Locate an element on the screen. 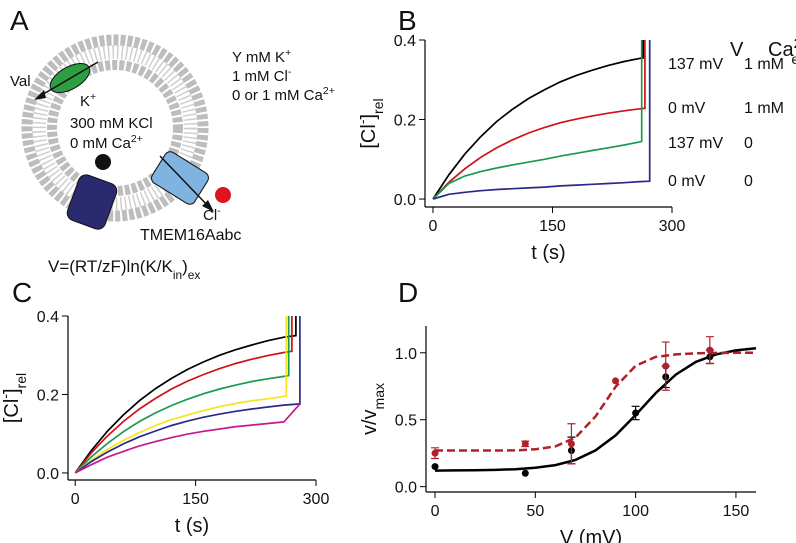 Image resolution: width=796 pixels, height=543 pixels. valinomycin-axis is located at coordinates (69, 79).